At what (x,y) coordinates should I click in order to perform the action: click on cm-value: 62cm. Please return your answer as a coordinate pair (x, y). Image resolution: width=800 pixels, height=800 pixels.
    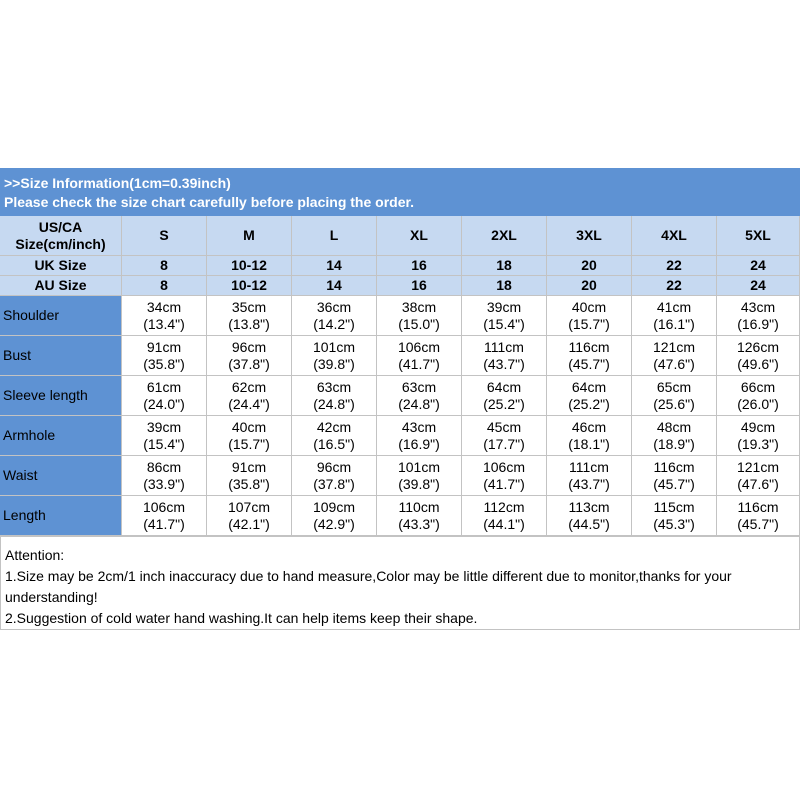
    Looking at the image, I should click on (249, 386).